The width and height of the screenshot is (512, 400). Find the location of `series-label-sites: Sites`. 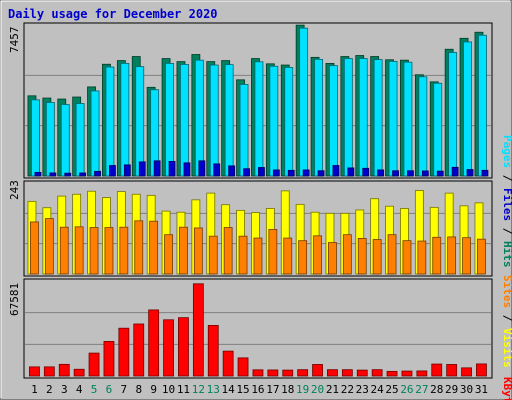

series-label-sites: Sites is located at coordinates (506, 291).